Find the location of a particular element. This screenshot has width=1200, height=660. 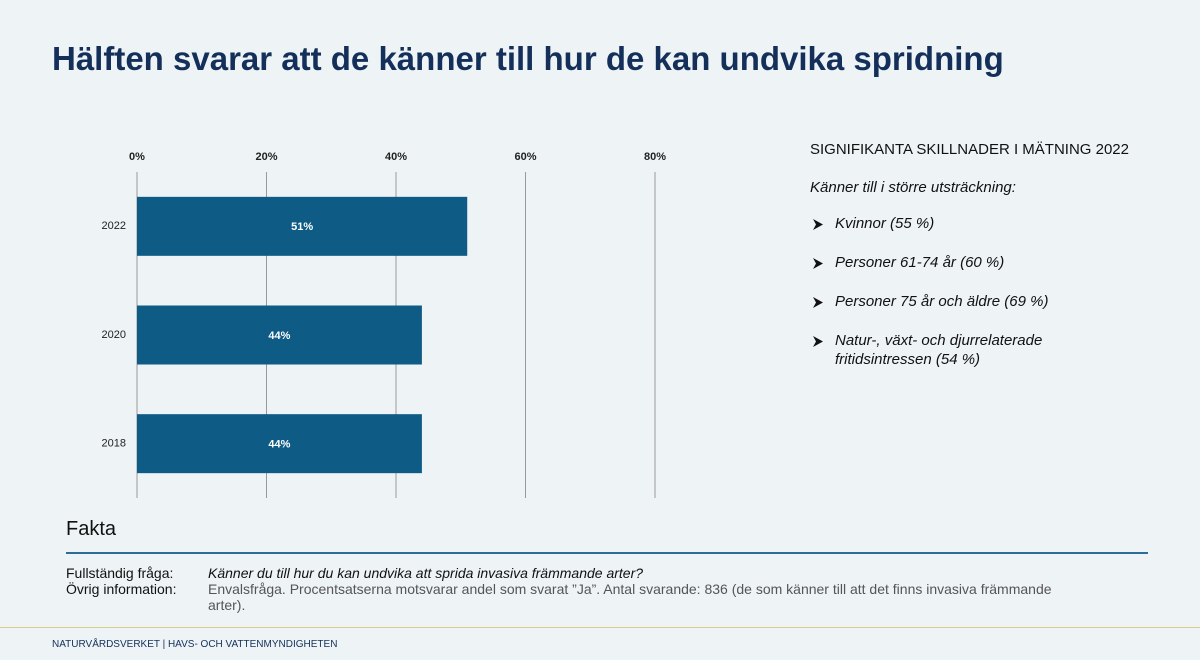

divider is located at coordinates (607, 553).